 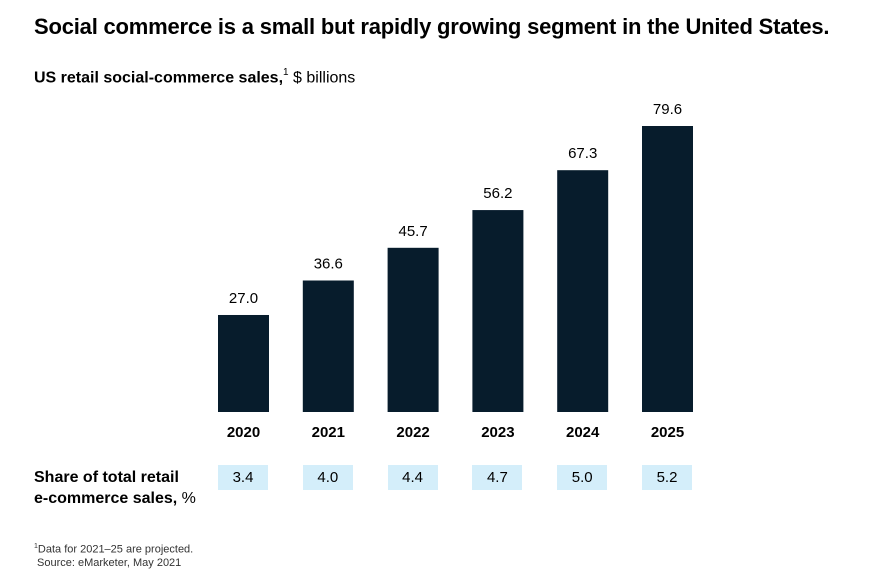 I want to click on value-label-2025: 79.6, so click(x=667, y=109).